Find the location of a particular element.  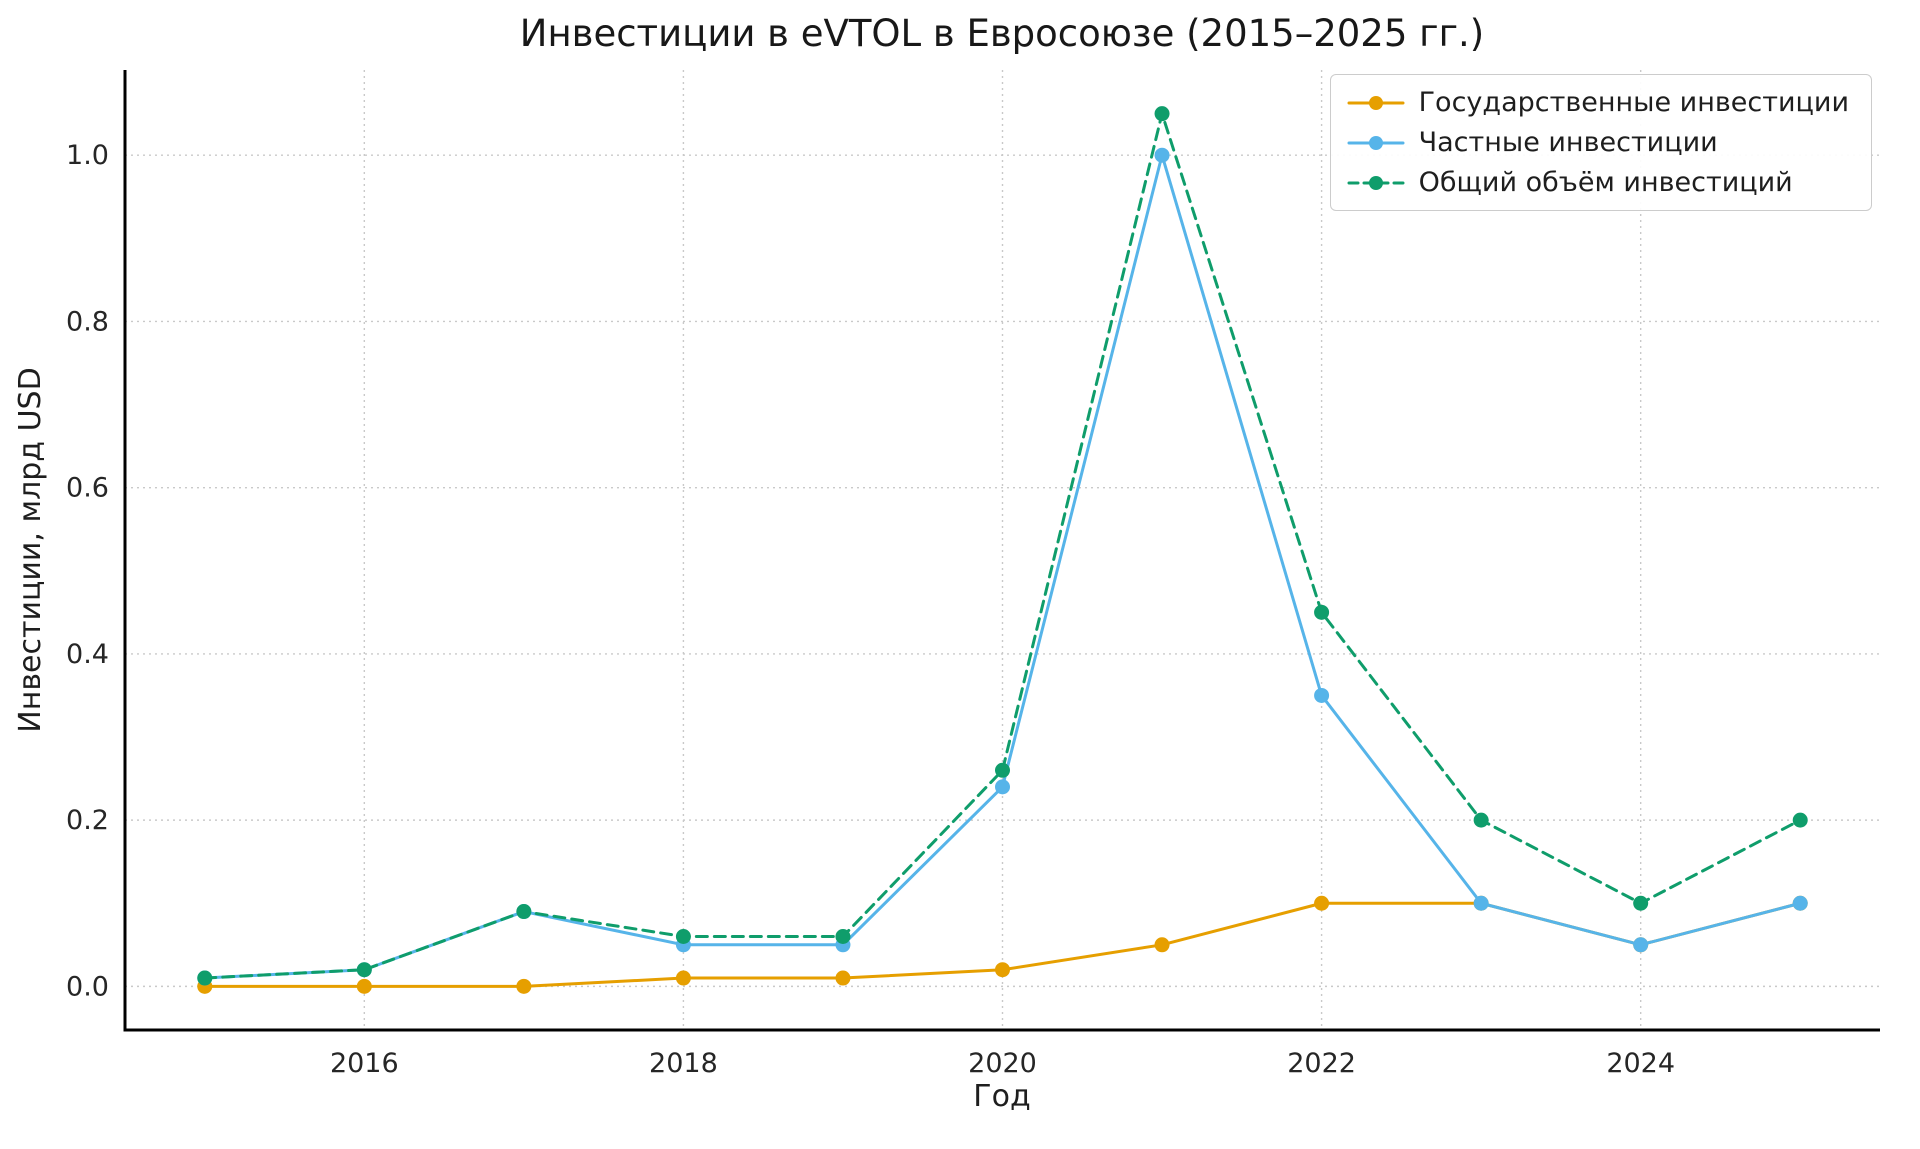

x-tick-label: 2020 is located at coordinates (1002, 1063).